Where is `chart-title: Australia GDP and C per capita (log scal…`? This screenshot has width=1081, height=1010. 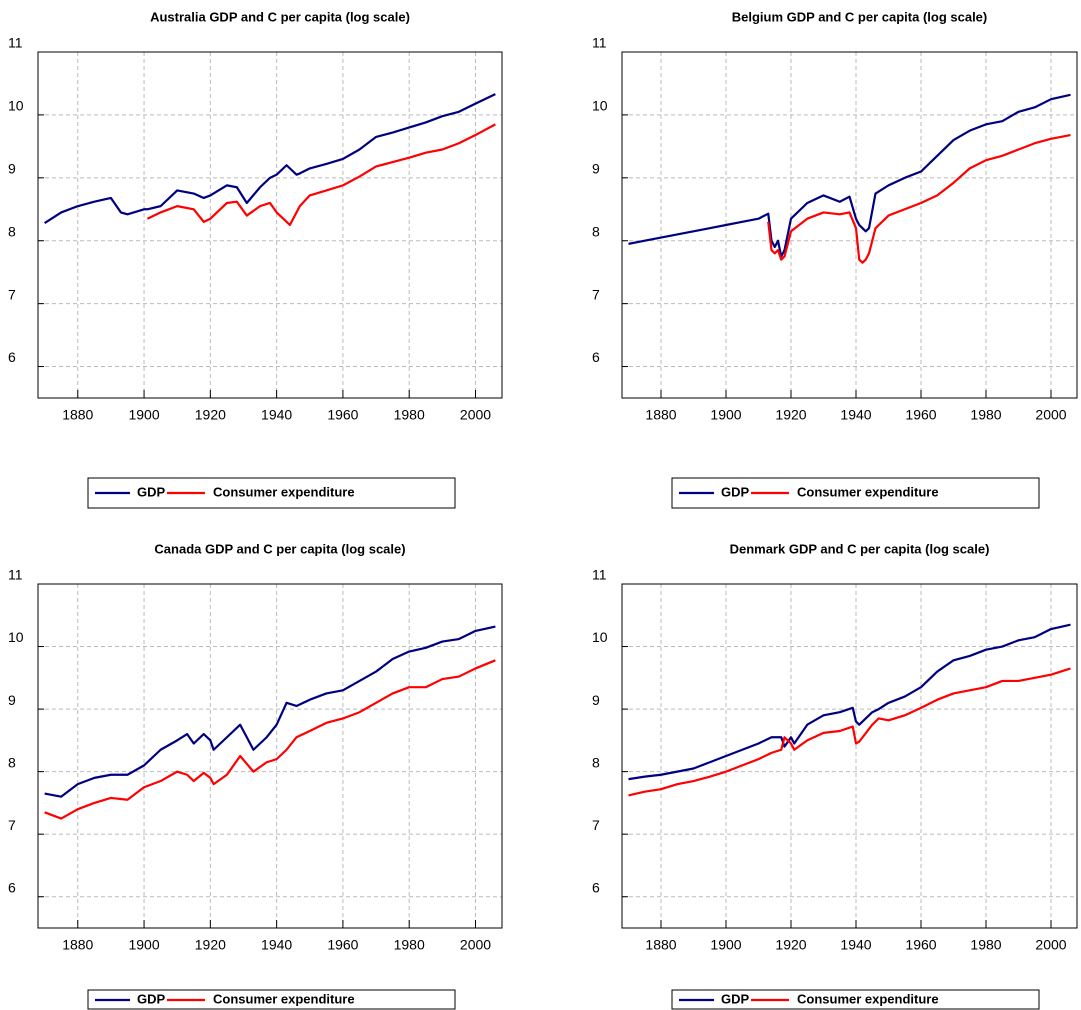 chart-title: Australia GDP and C per capita (log scal… is located at coordinates (280, 16).